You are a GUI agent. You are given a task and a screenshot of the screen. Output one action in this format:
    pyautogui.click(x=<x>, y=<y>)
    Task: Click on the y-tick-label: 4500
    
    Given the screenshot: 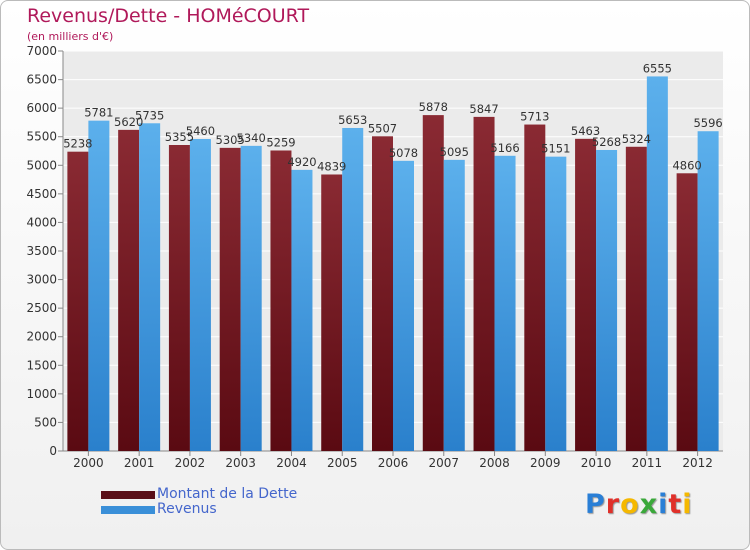 What is the action you would take?
    pyautogui.click(x=41, y=194)
    